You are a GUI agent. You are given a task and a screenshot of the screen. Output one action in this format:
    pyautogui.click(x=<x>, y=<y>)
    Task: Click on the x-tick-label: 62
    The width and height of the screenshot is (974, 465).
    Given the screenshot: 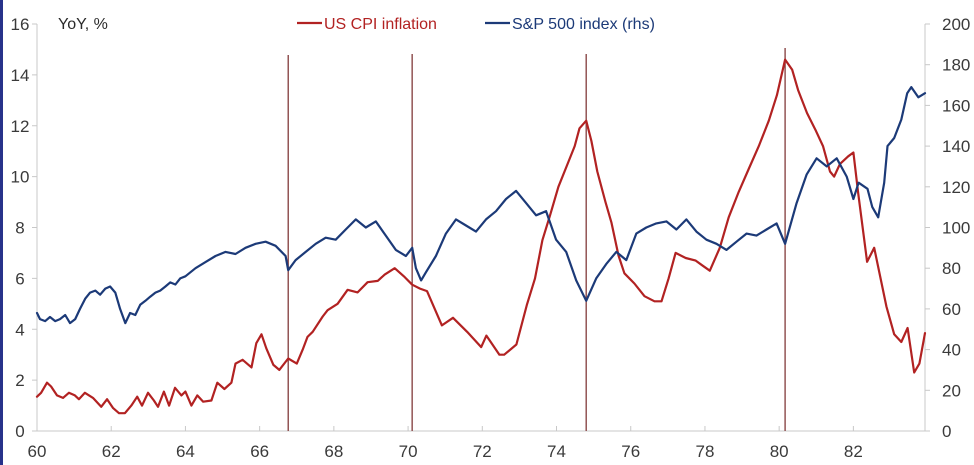 What is the action you would take?
    pyautogui.click(x=111, y=451)
    